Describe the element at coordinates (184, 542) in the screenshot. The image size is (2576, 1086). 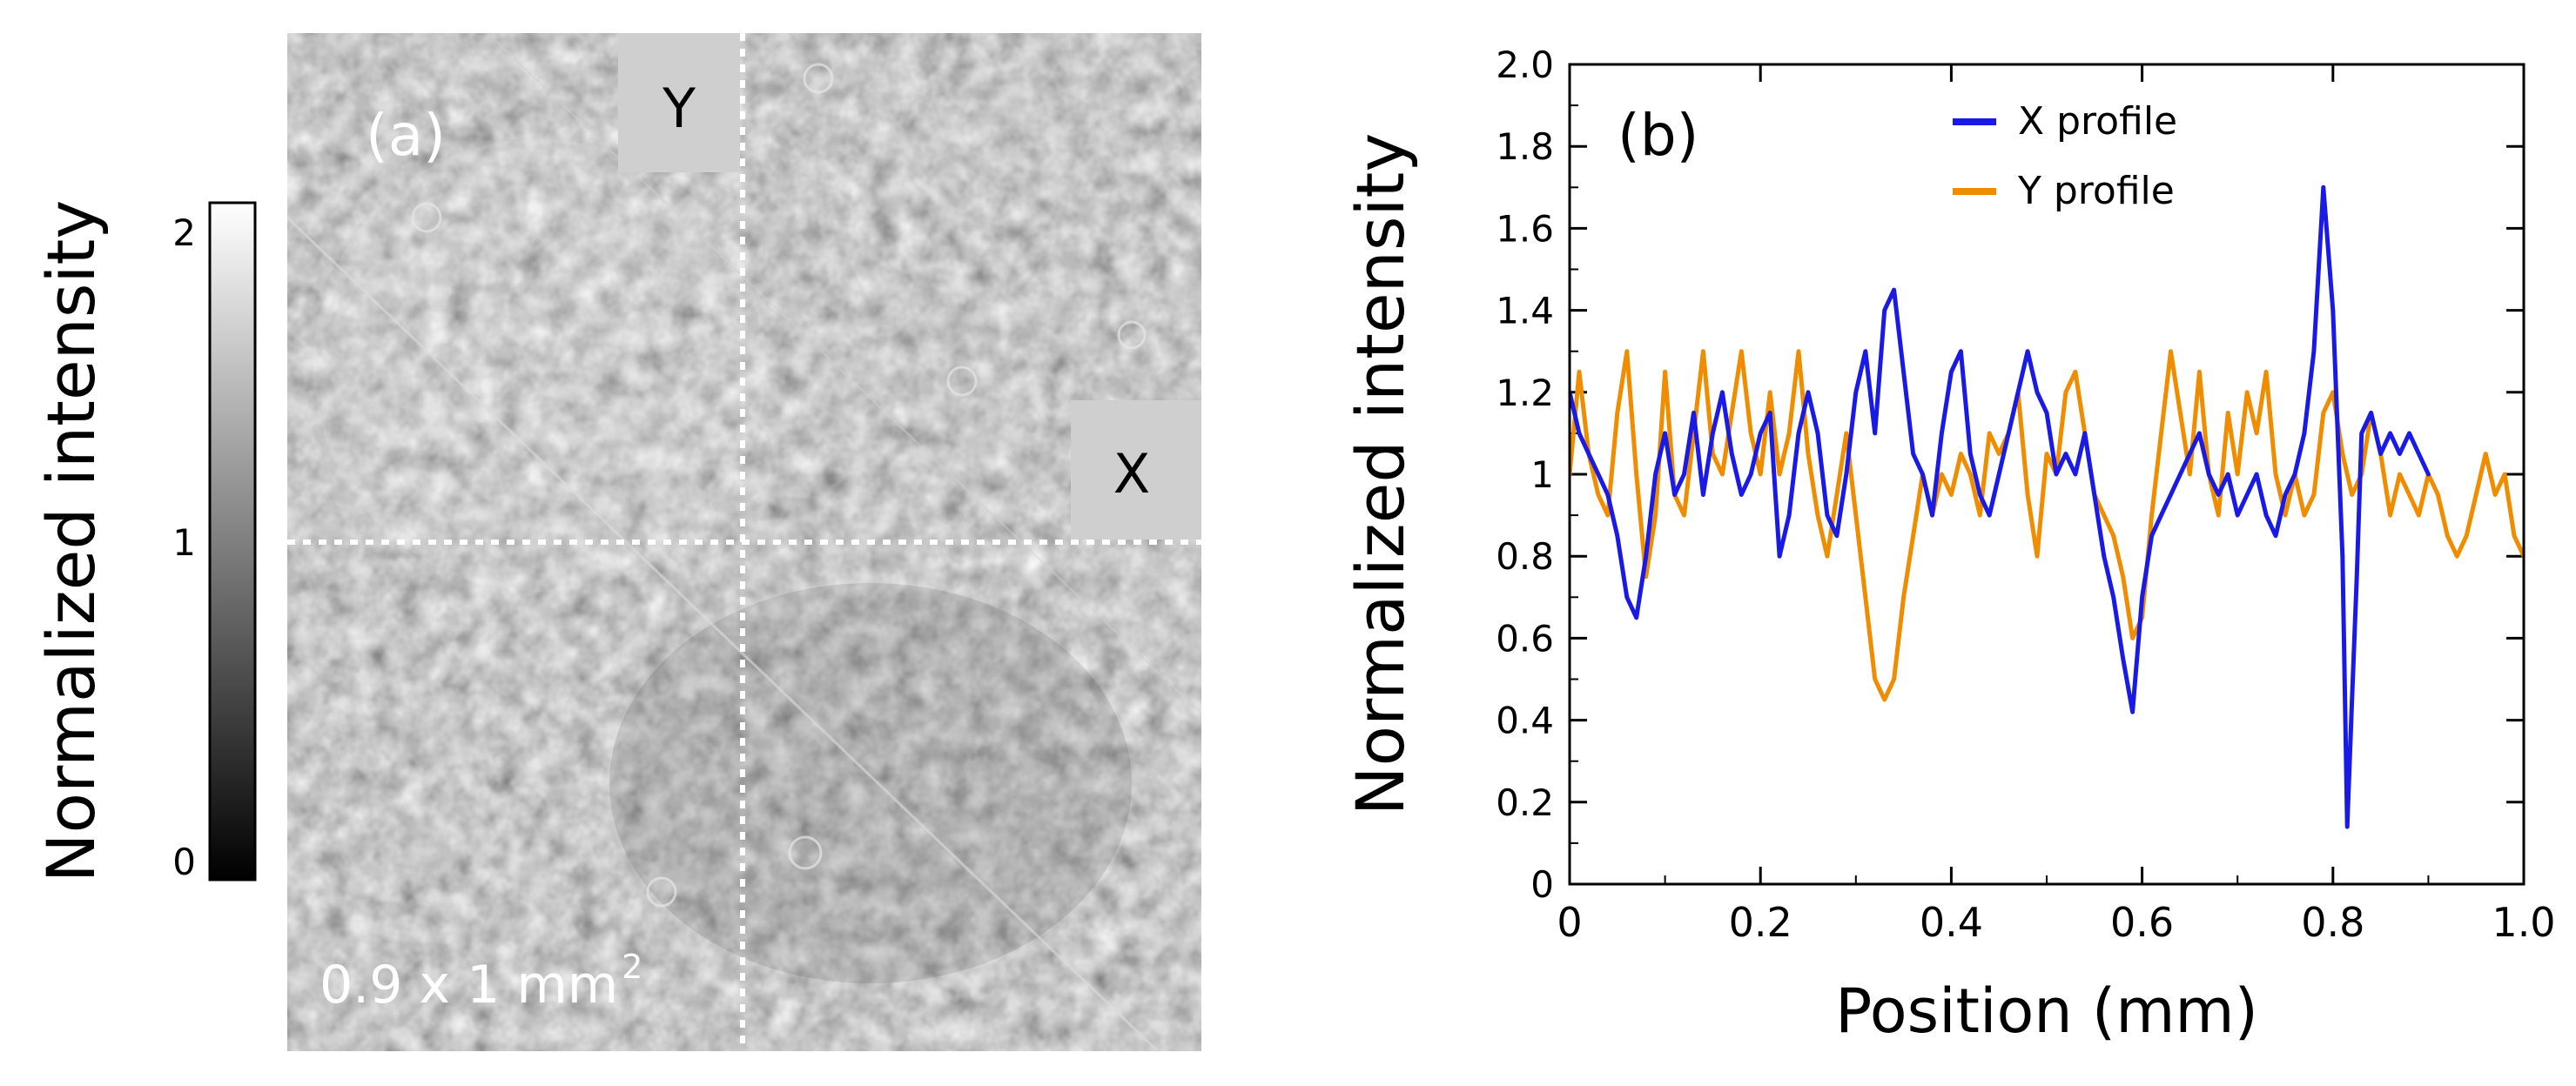
I see `colorbar-tick-1: 1` at that location.